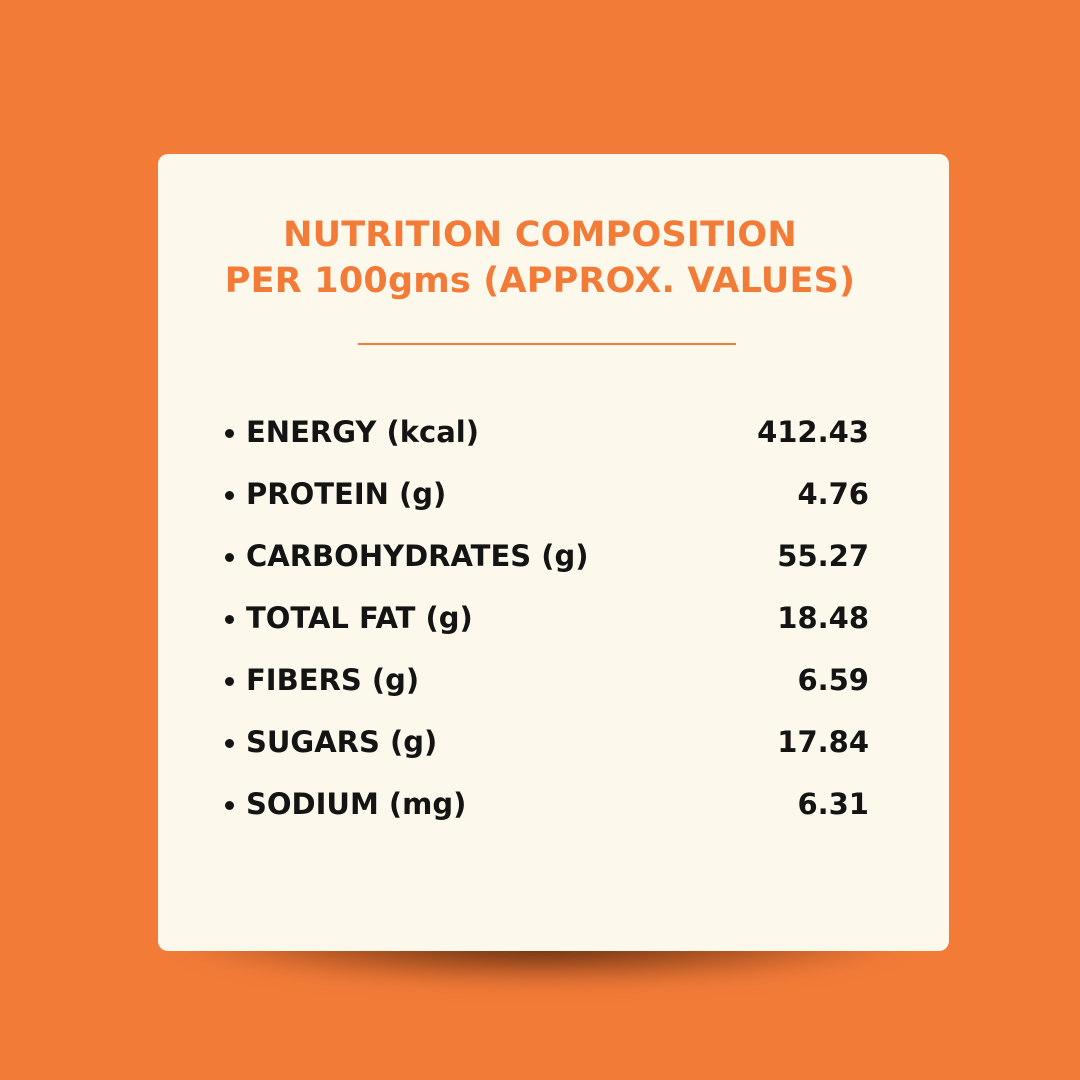 The width and height of the screenshot is (1080, 1080). I want to click on nutrient-label: FIBERS (g), so click(333, 680).